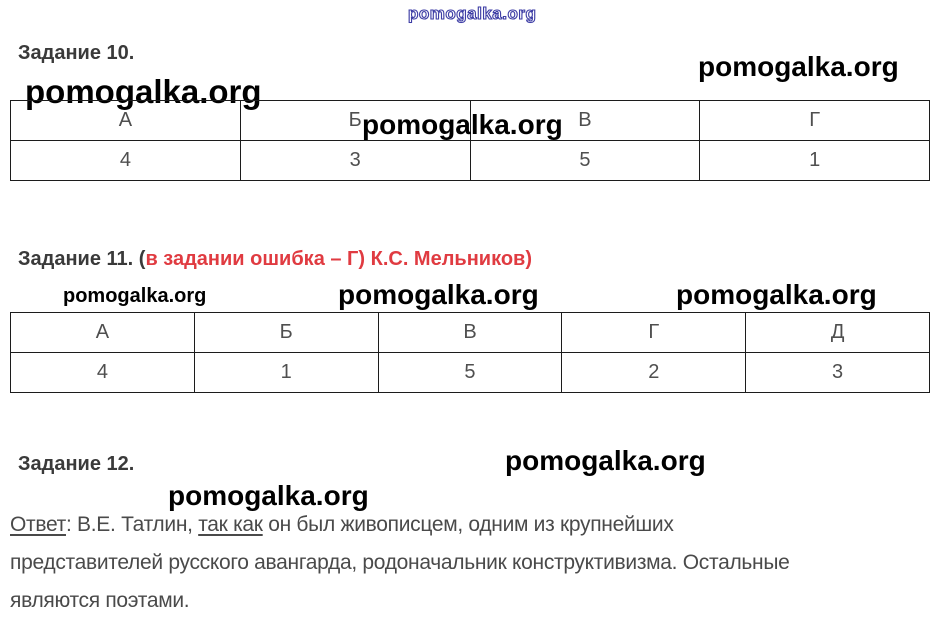 This screenshot has height=628, width=937. Describe the element at coordinates (230, 524) in the screenshot. I see `answer-underlined-phrase: так как` at that location.